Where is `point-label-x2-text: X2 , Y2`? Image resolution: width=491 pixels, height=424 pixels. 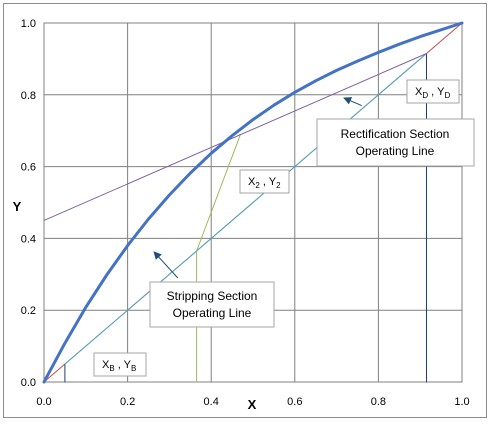 point-label-x2-text: X2 , Y2 is located at coordinates (264, 183).